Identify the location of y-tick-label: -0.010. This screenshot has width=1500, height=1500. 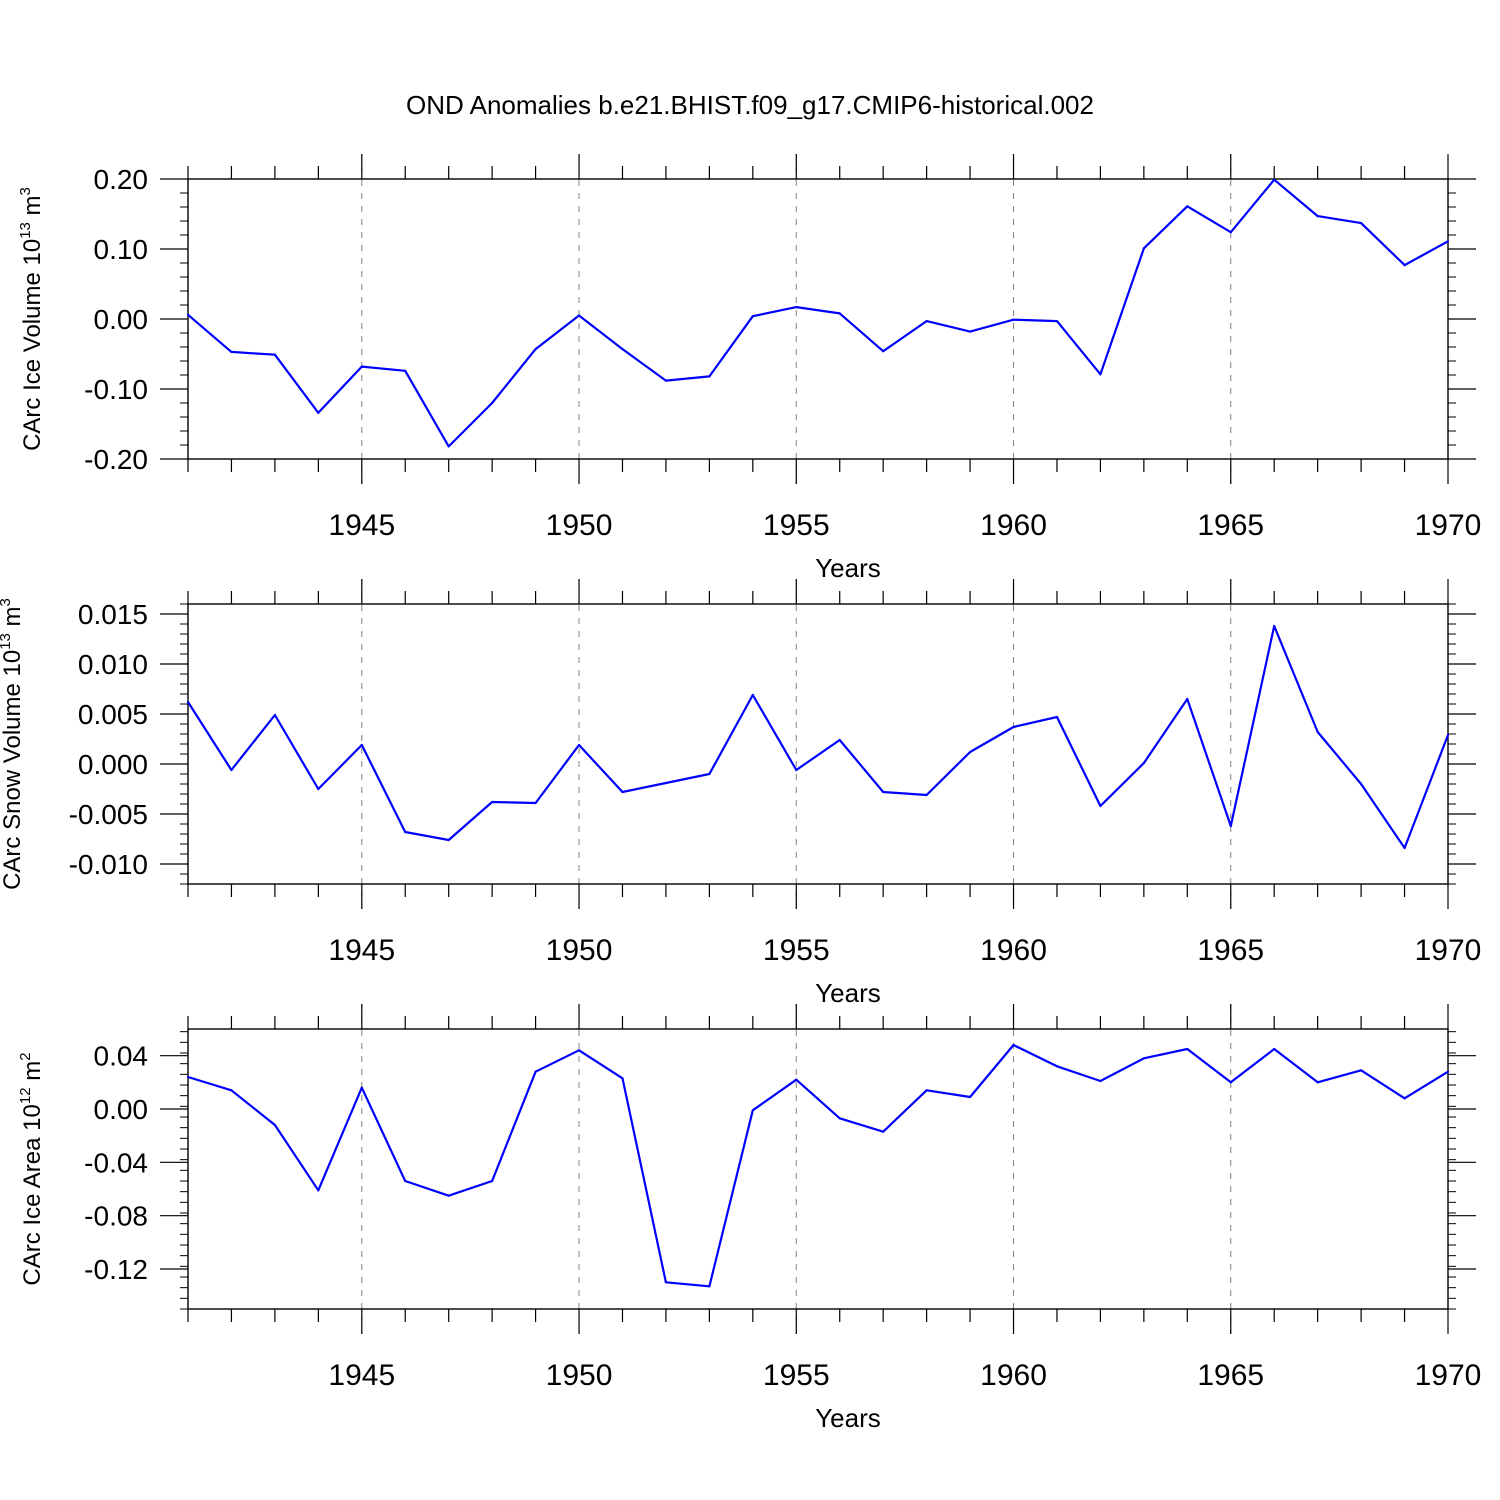
(108, 864).